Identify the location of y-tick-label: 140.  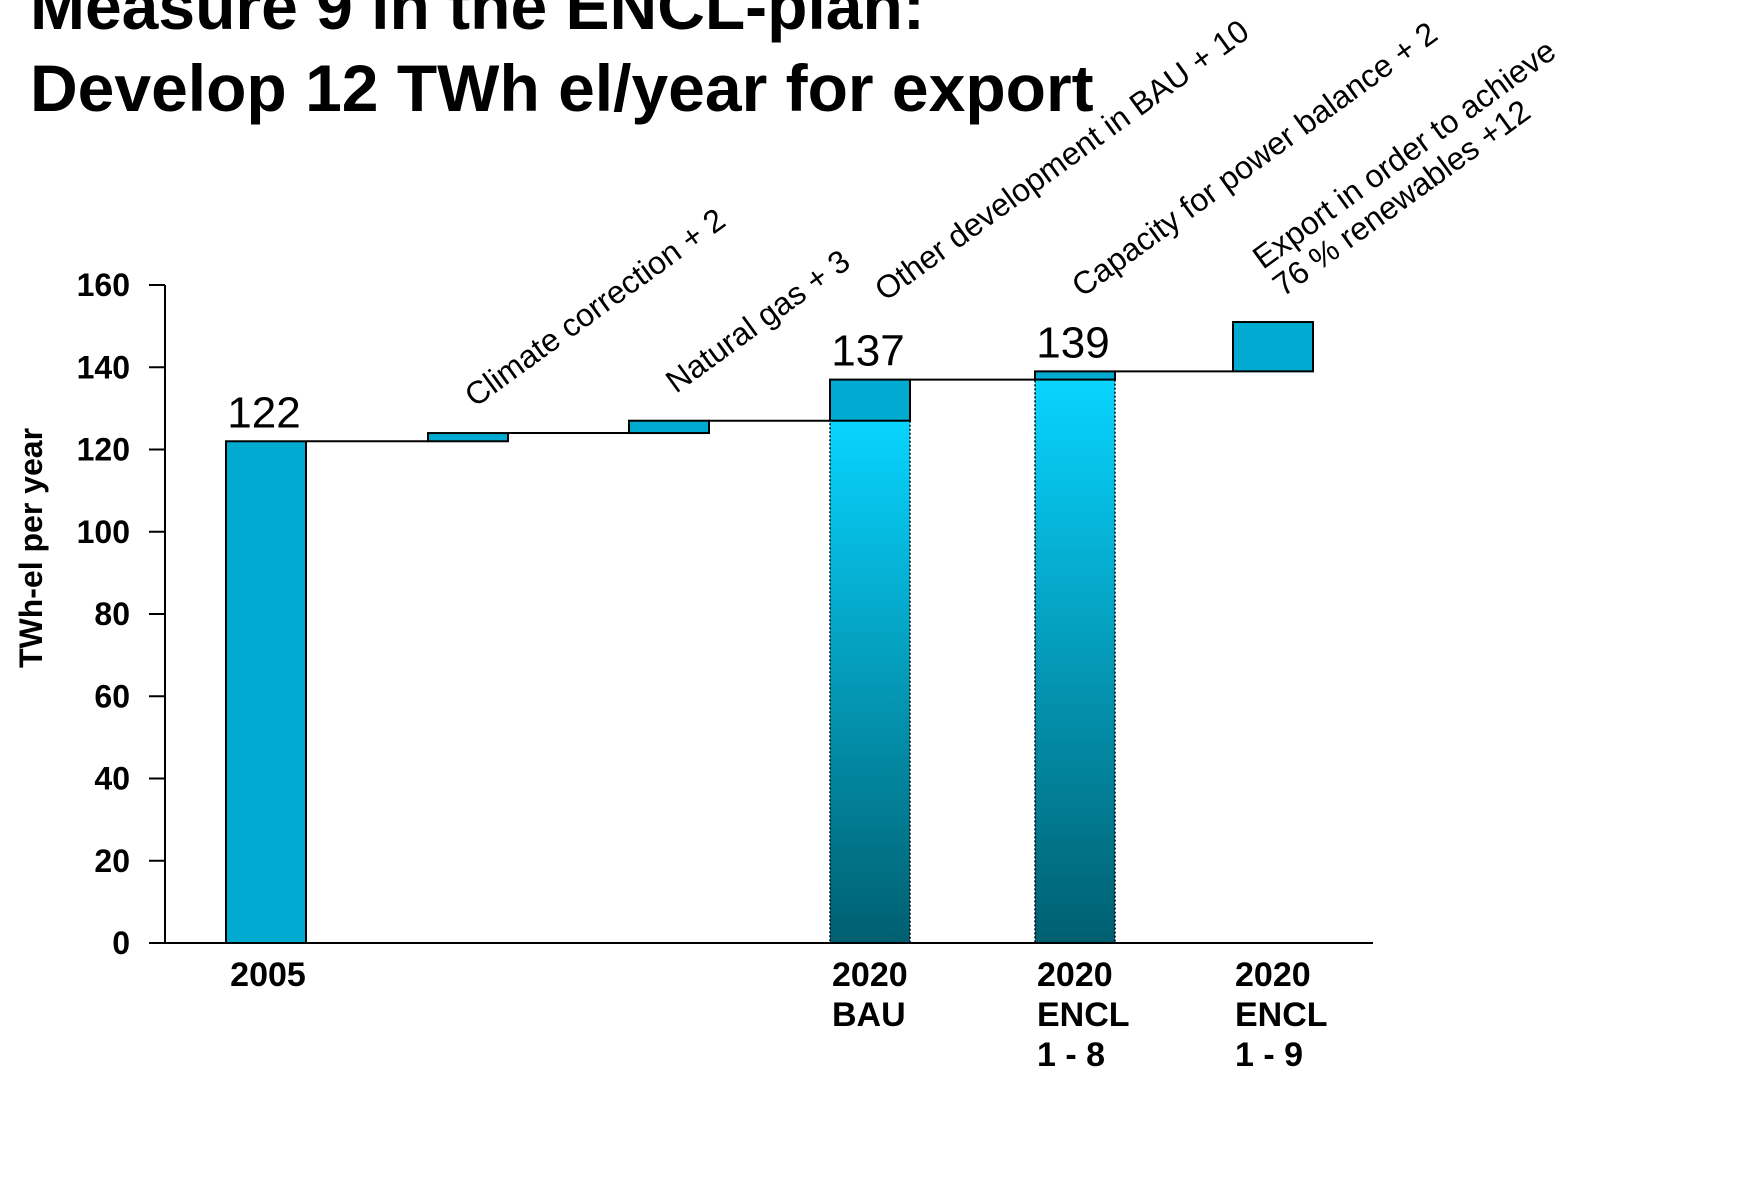
(103, 367).